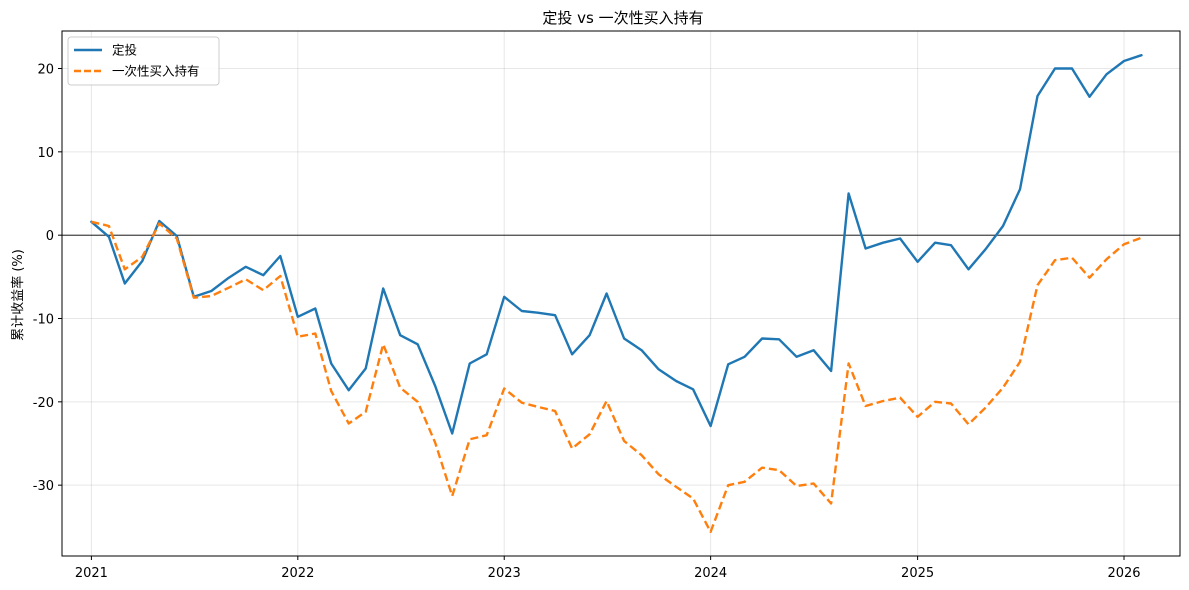 The height and width of the screenshot is (590, 1189). Describe the element at coordinates (43, 486) in the screenshot. I see `y-tick-label: -30` at that location.